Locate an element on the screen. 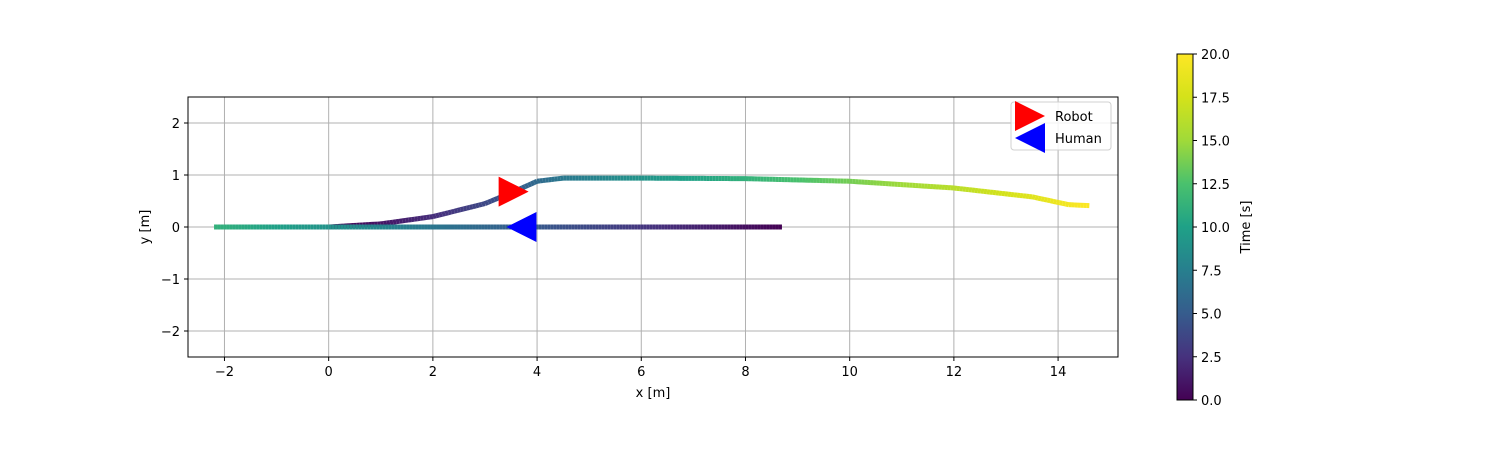  colorbar-tick-label: 10.0 is located at coordinates (1215, 228).